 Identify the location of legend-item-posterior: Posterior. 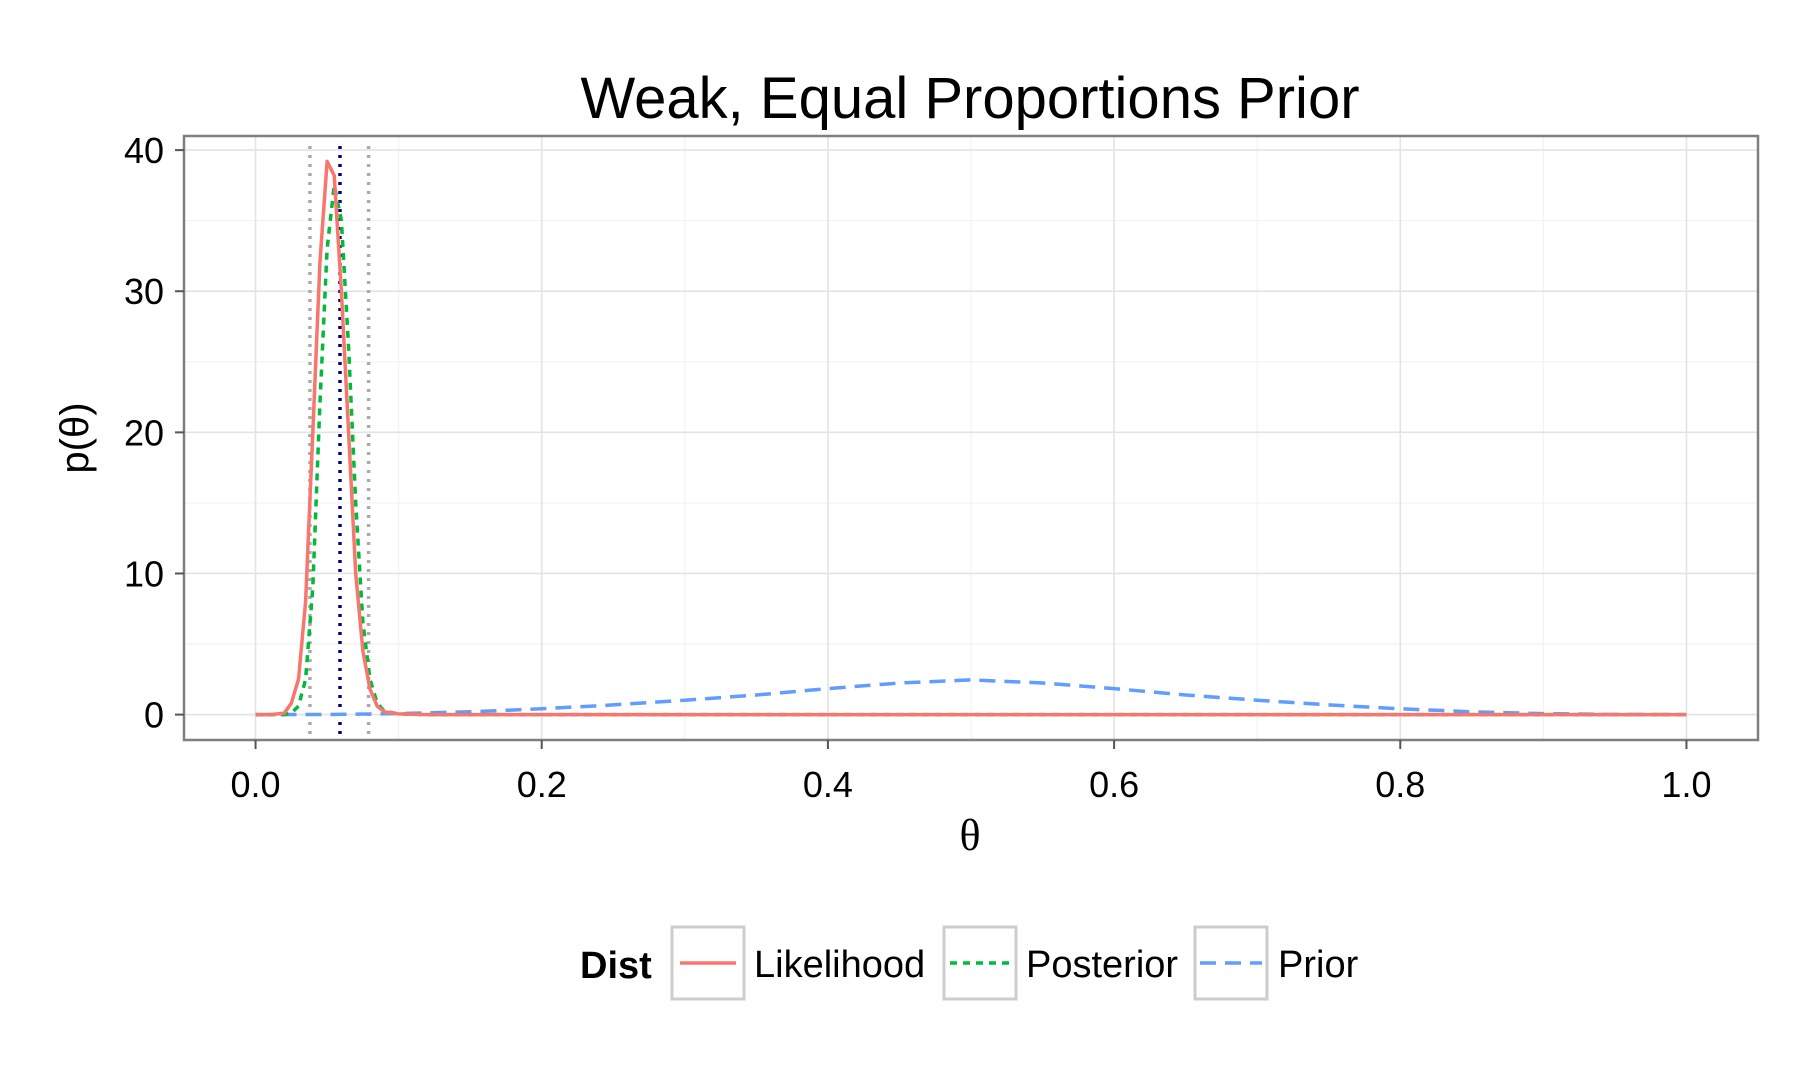
(1060, 963).